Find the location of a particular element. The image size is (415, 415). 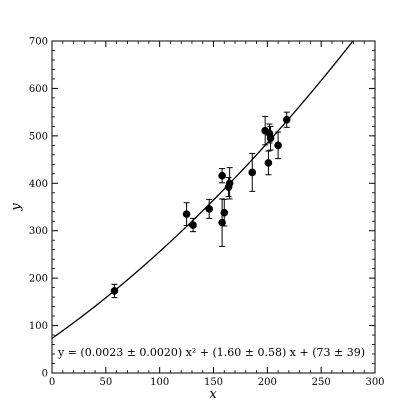

x-tick-label: 250 is located at coordinates (321, 382).